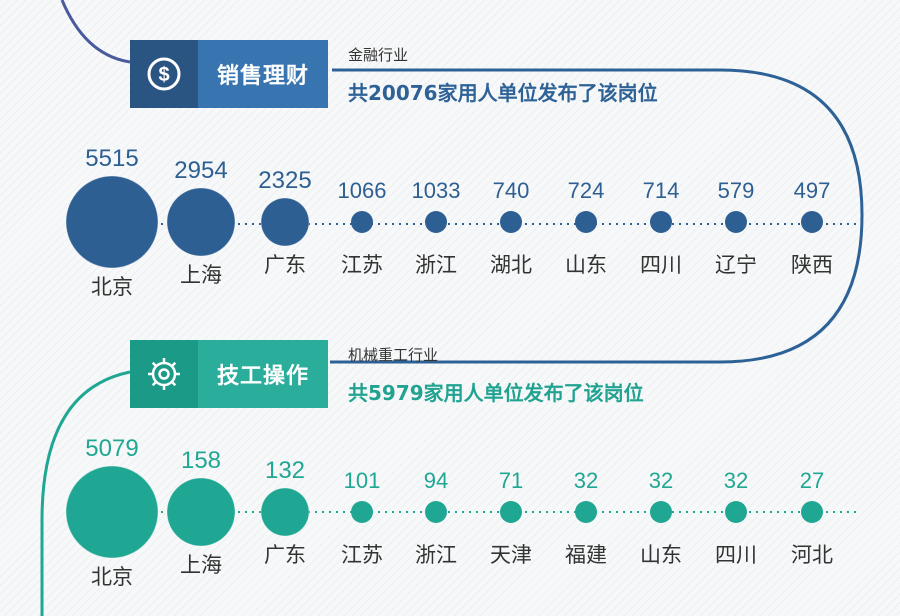  I want to click on technical-operation-industry: 机械重工行业, so click(393, 355).